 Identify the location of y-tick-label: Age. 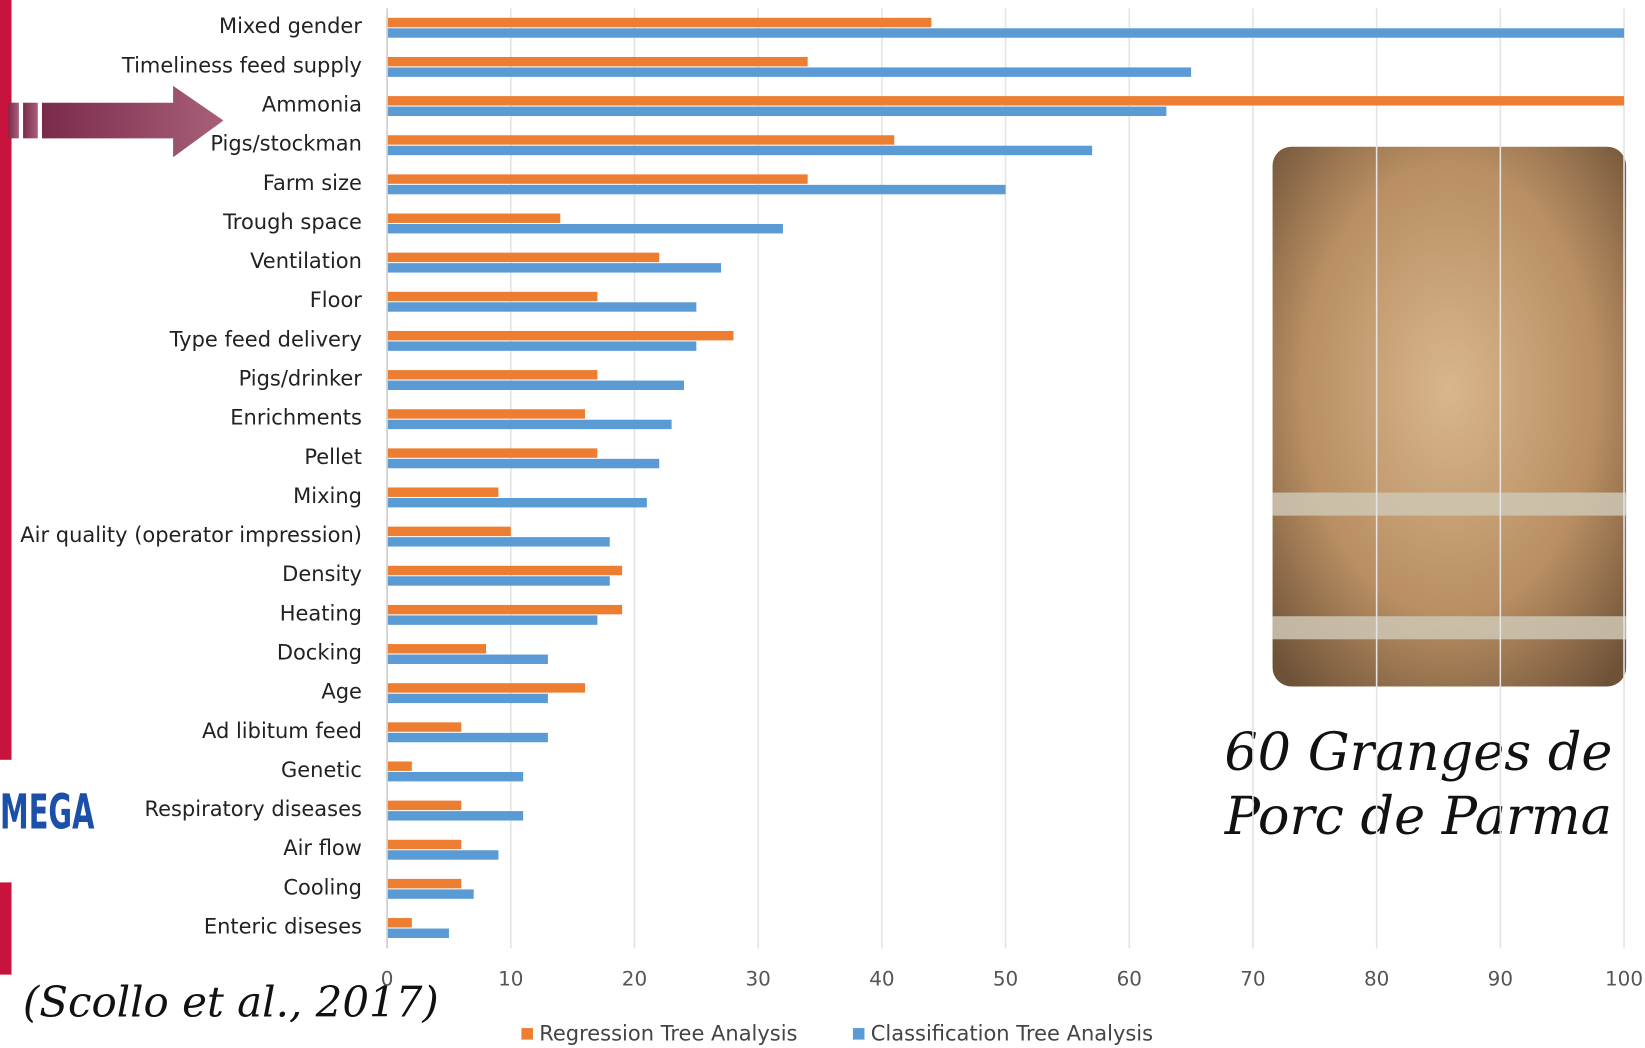
(341, 692).